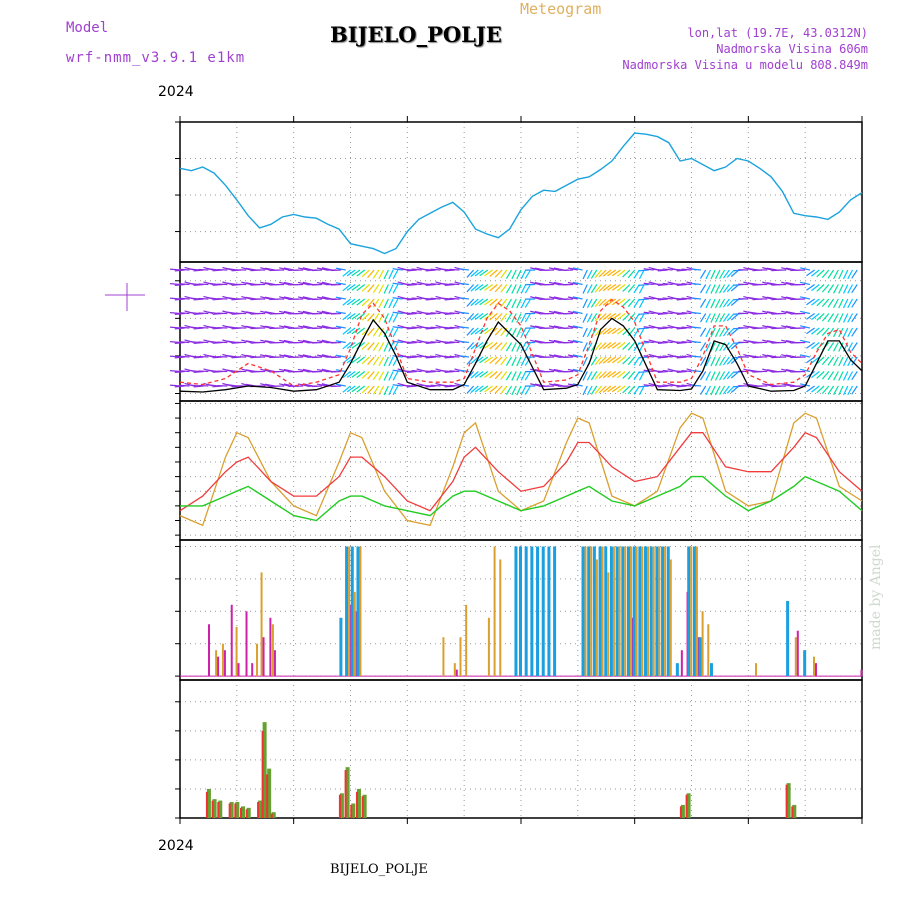  What do you see at coordinates (521, 498) in the screenshot?
I see `dewpt-line` at bounding box center [521, 498].